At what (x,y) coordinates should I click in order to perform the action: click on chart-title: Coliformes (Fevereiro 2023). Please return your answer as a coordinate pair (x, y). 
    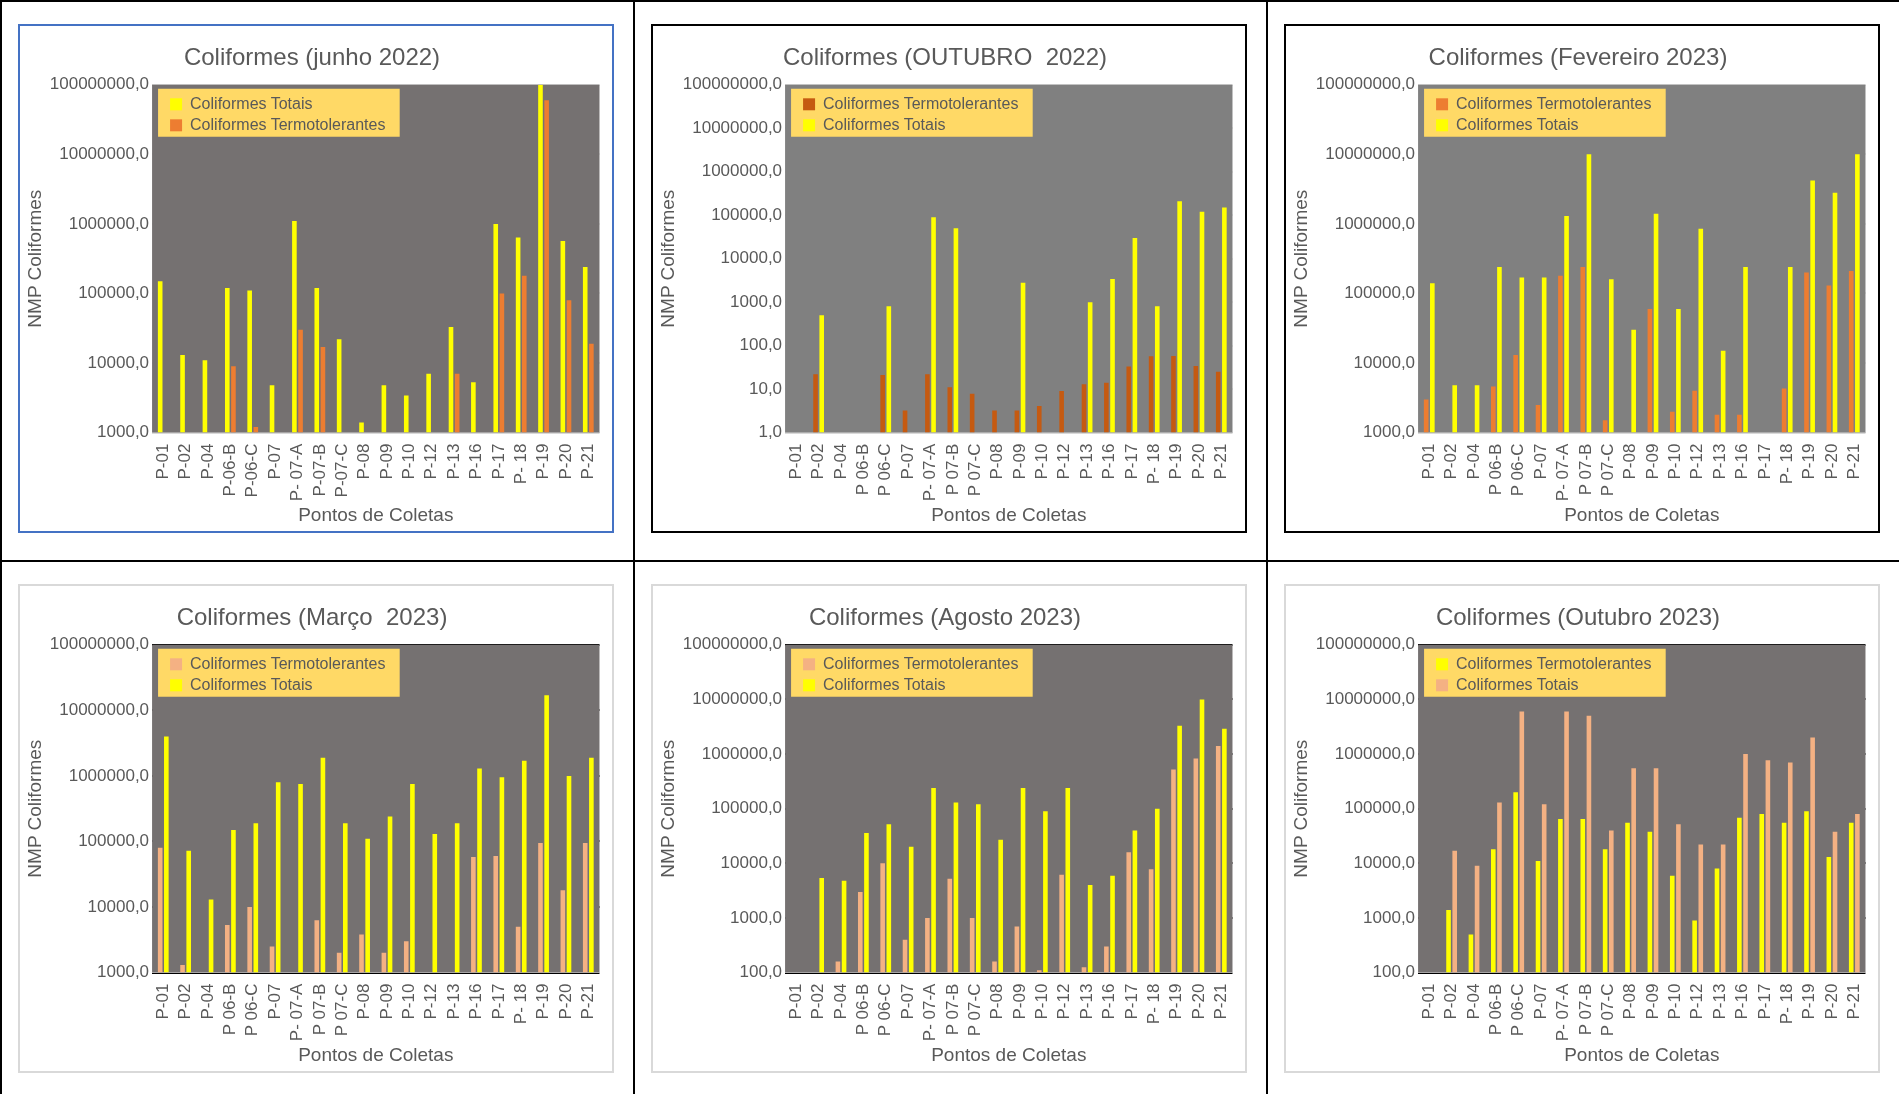
    Looking at the image, I should click on (1578, 57).